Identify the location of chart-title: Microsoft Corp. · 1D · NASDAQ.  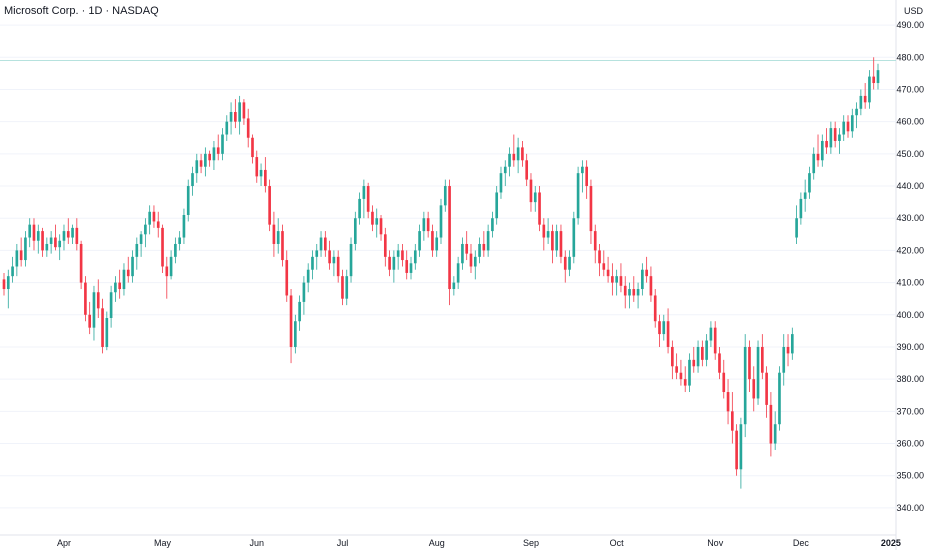
(81, 11).